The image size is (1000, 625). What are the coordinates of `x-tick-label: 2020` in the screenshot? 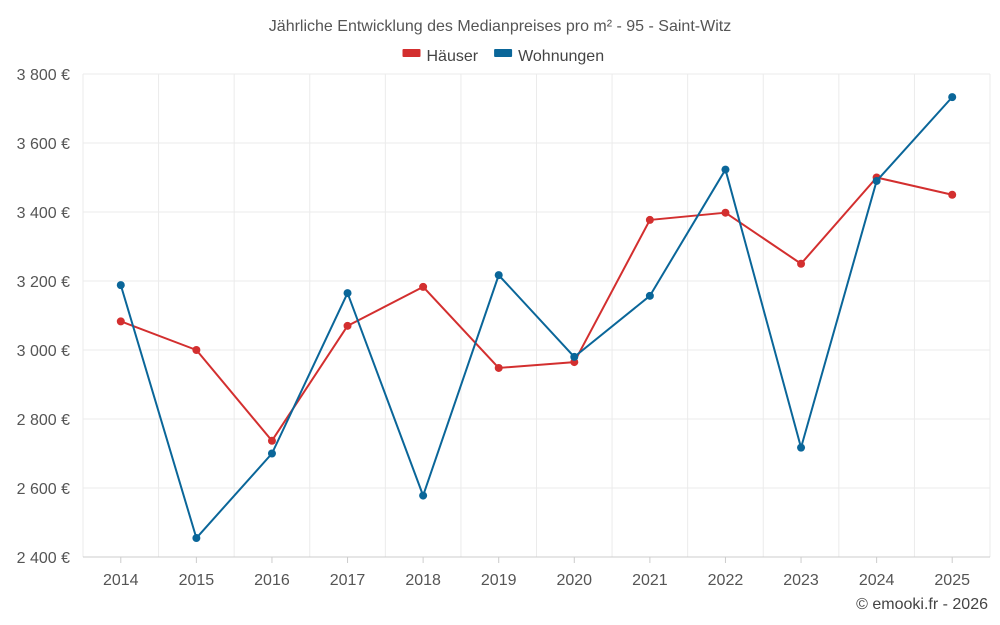 It's located at (574, 580).